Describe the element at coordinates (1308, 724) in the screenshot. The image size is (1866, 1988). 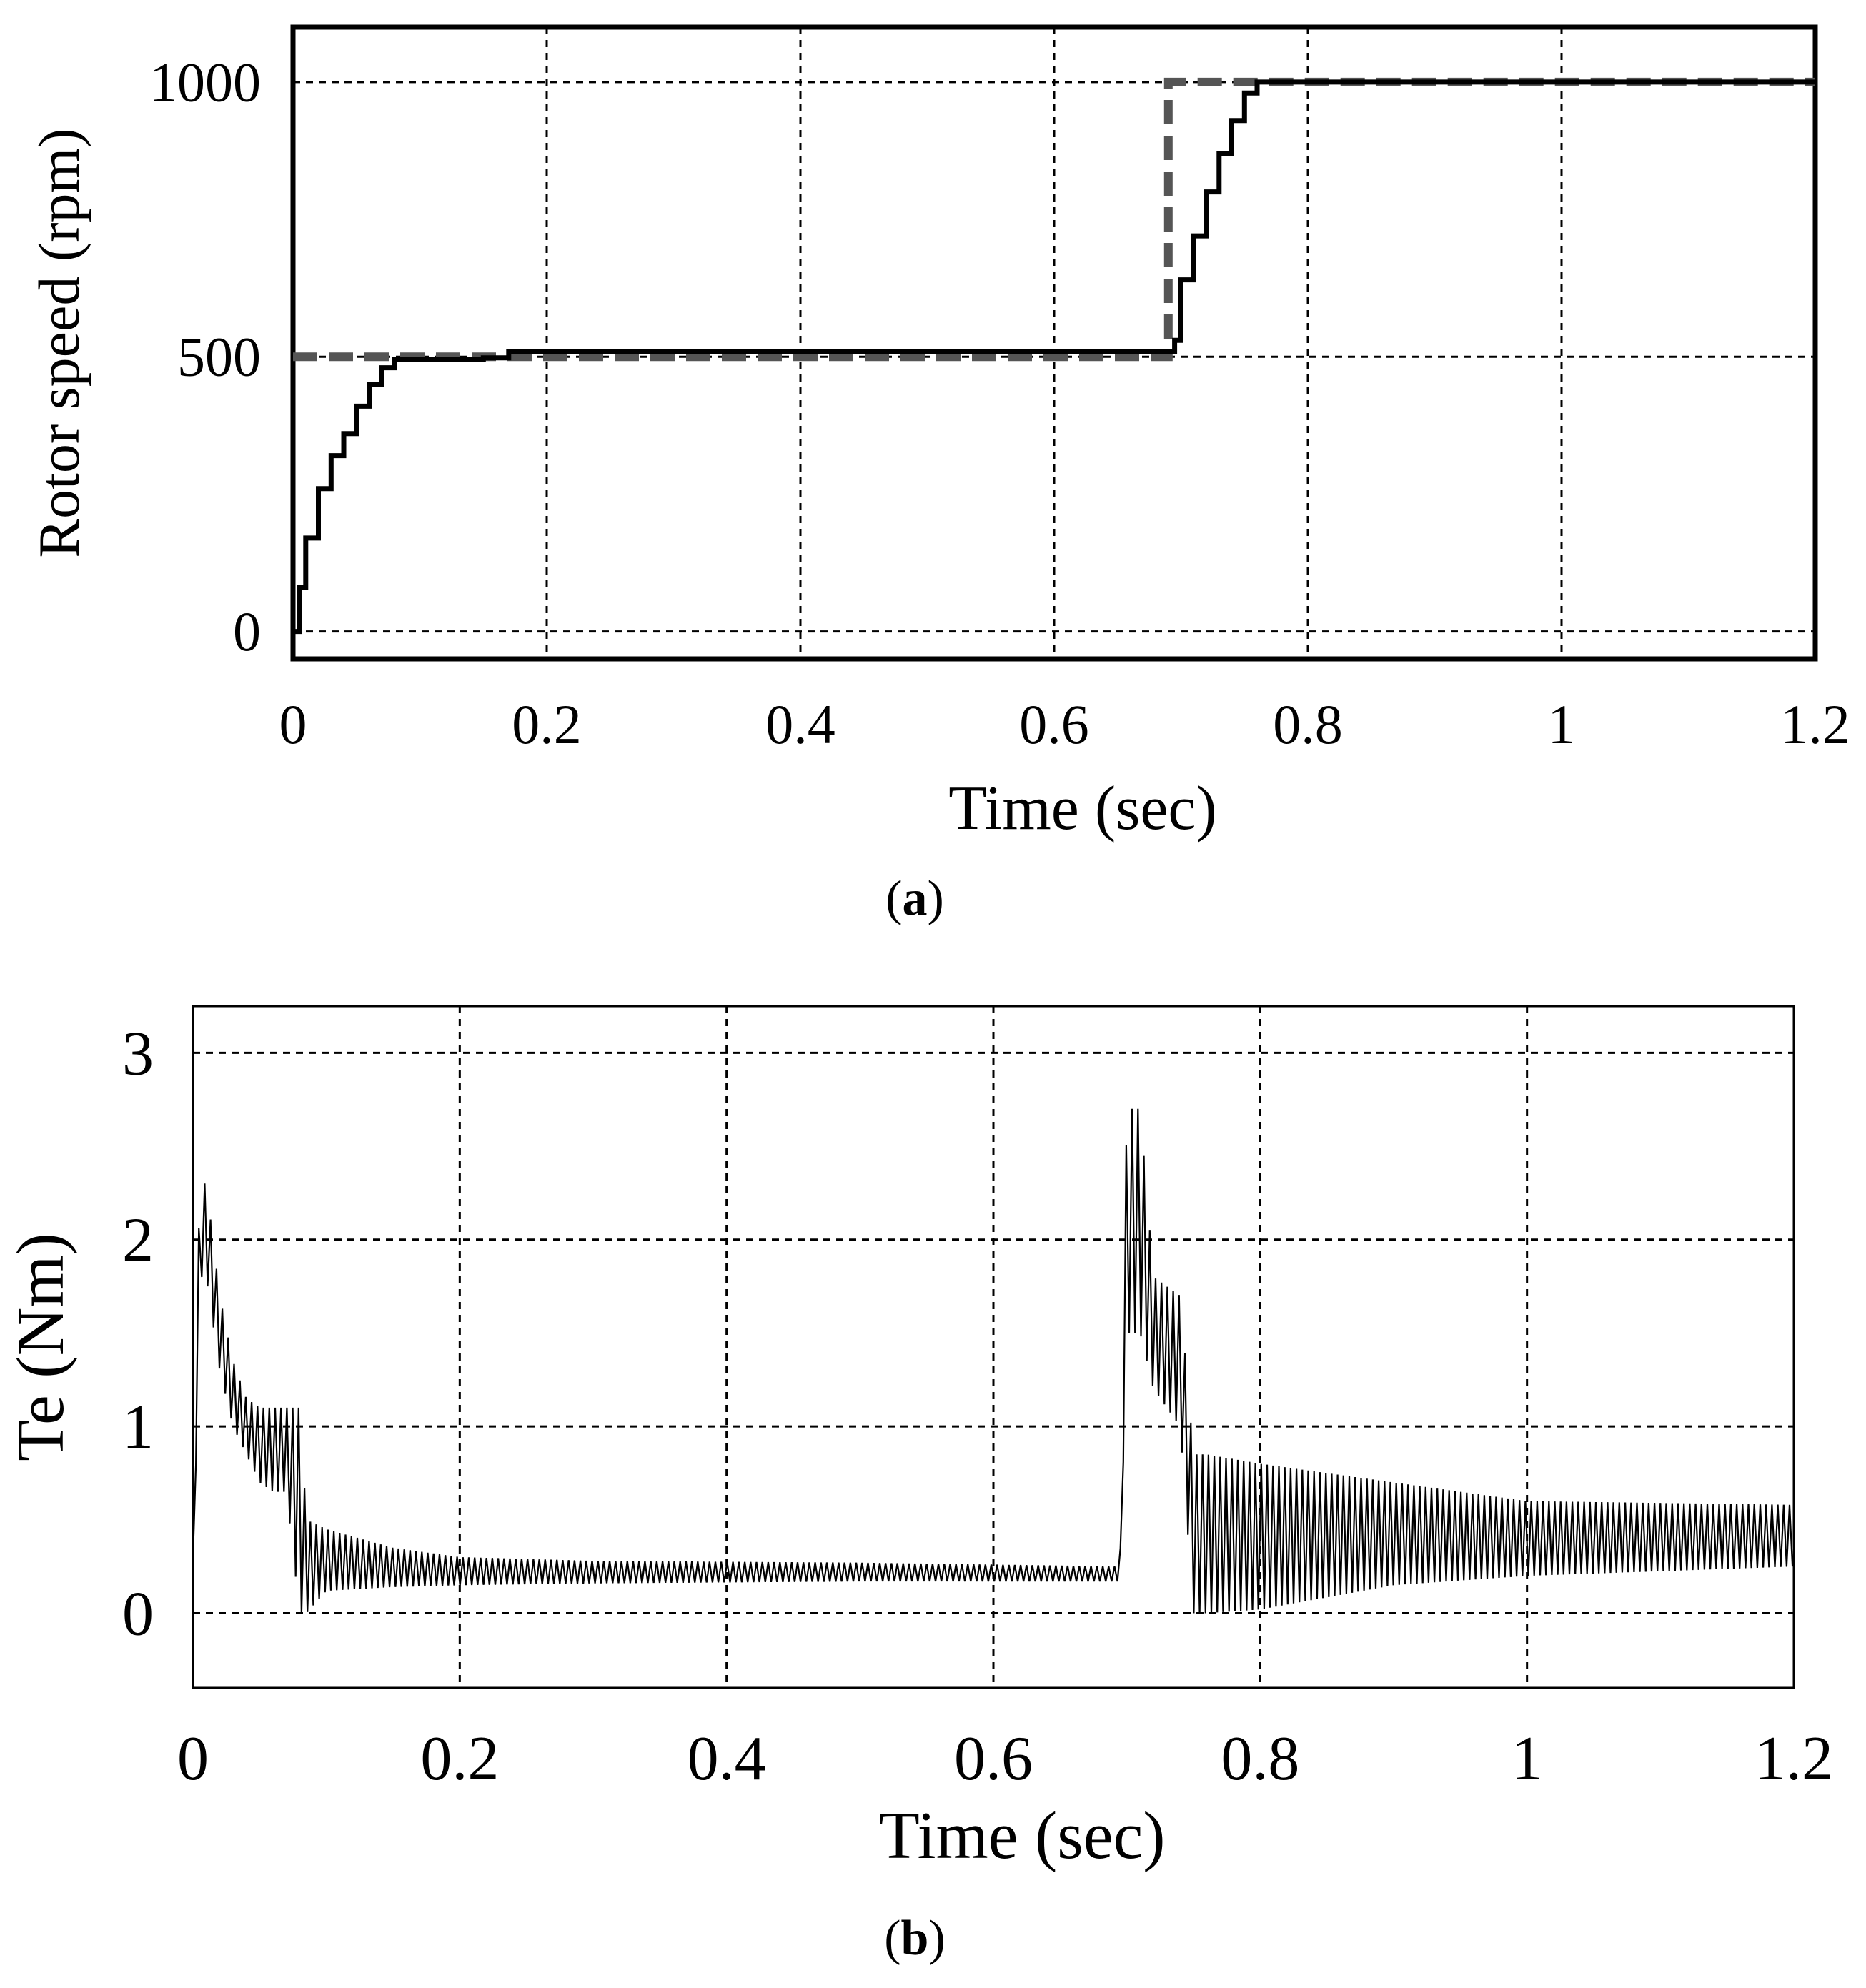
I see `panel-a-x-tick-label: 0.8` at that location.